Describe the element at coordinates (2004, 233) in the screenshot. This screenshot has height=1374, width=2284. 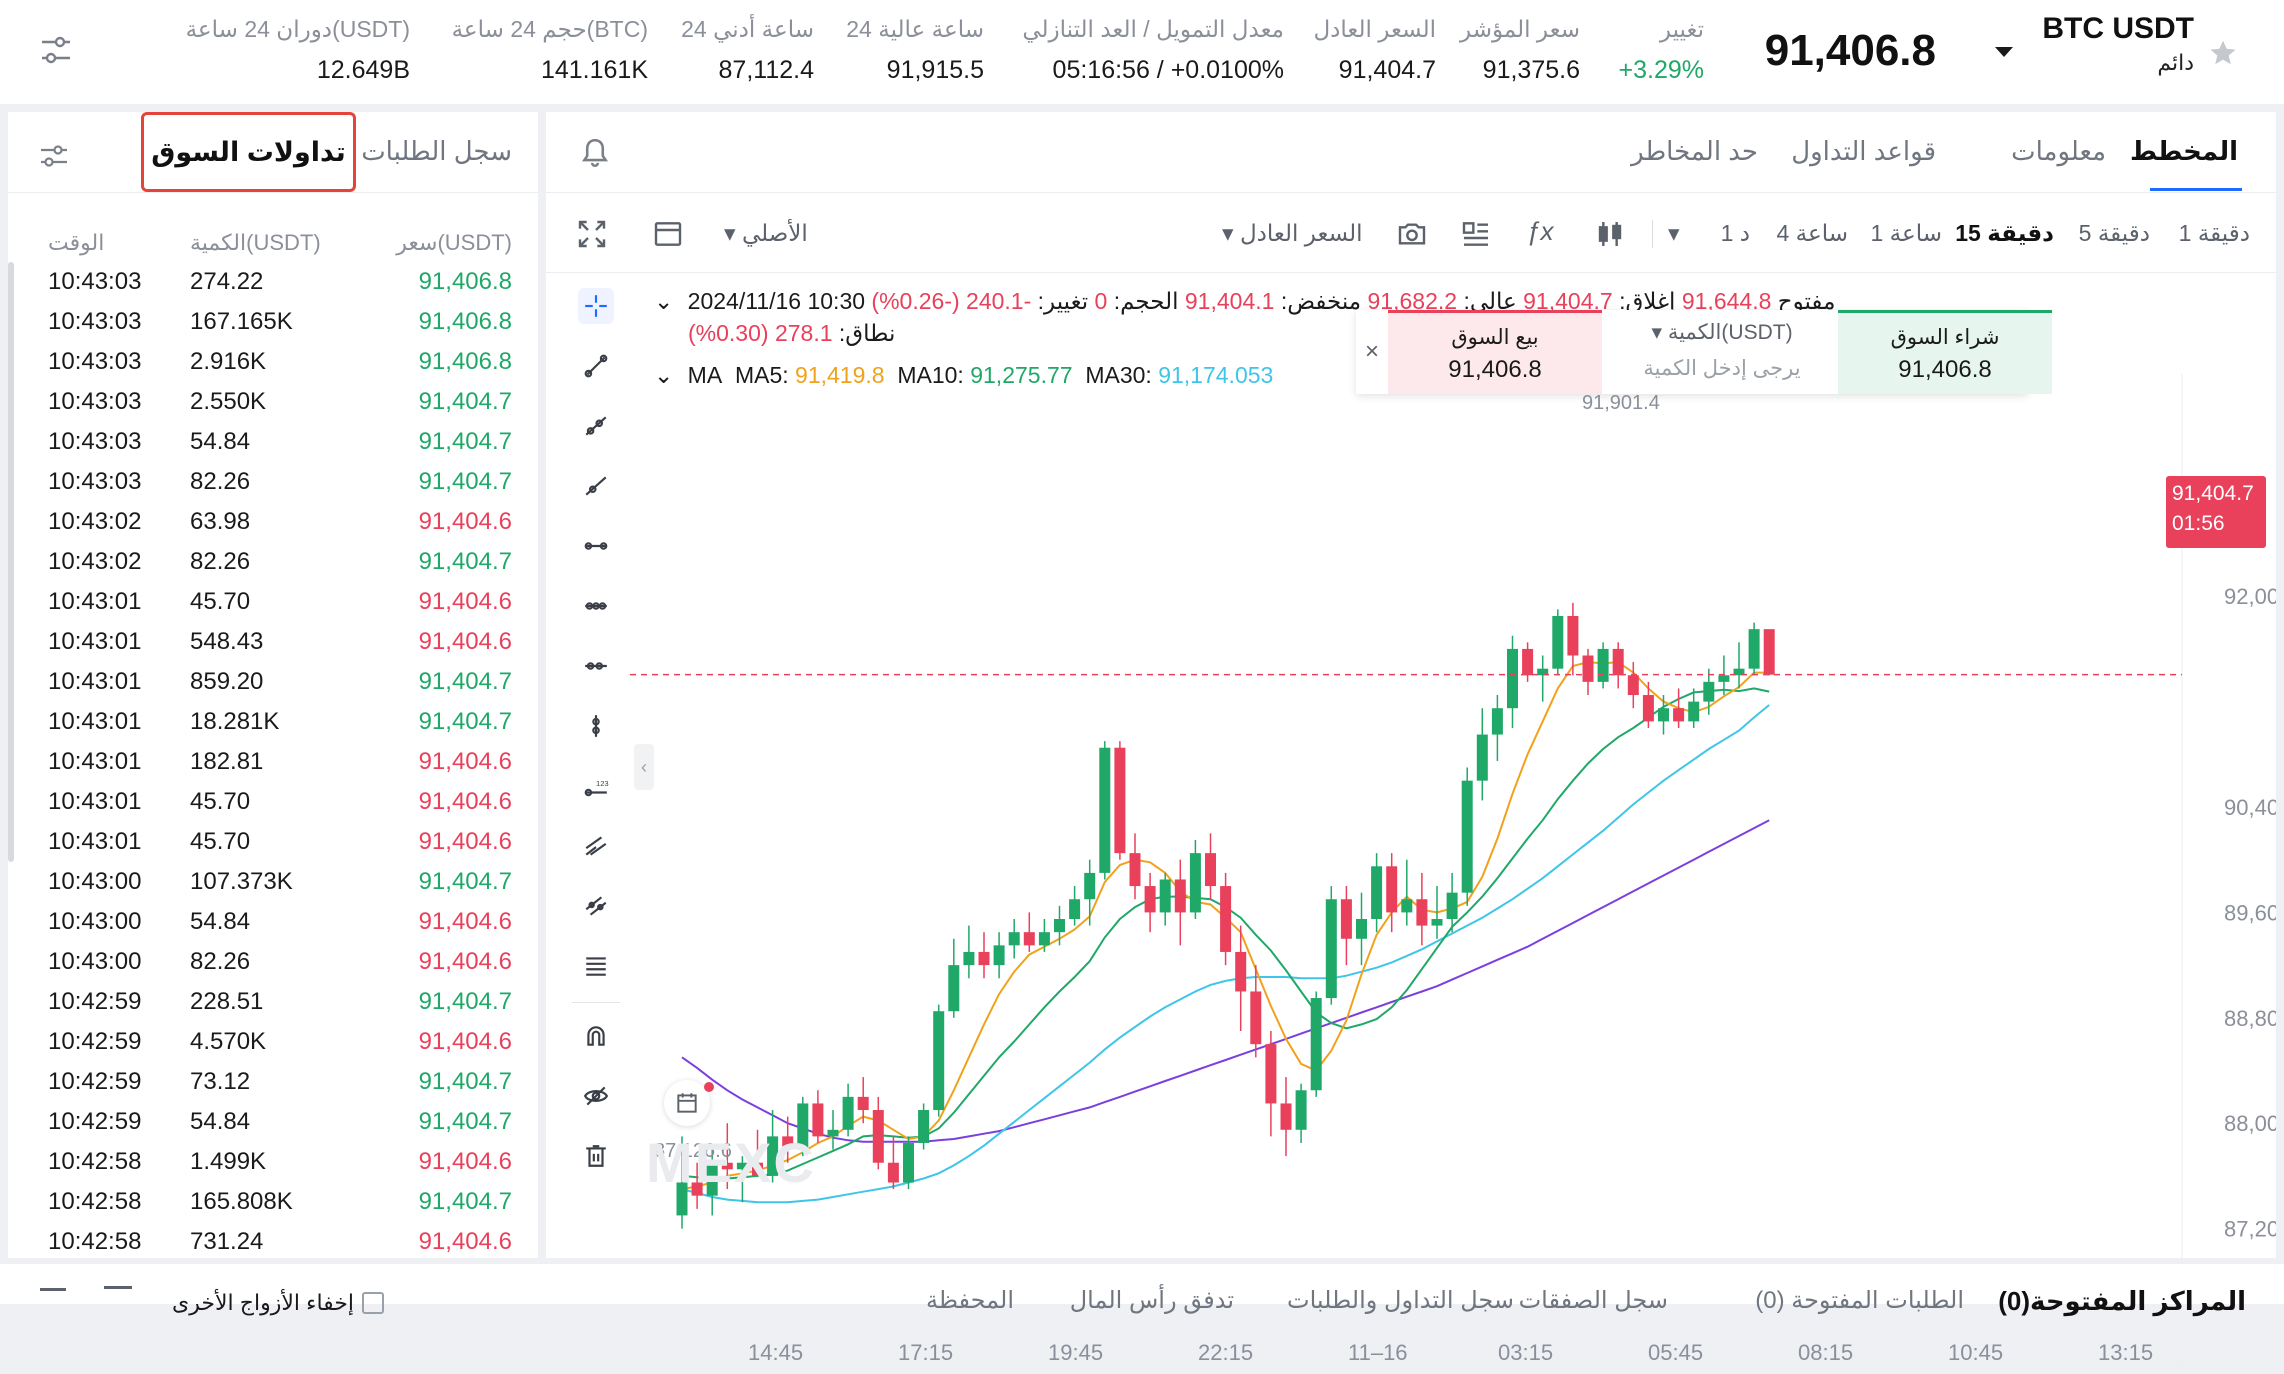
I see `interval-15m: 15 دقيقة` at that location.